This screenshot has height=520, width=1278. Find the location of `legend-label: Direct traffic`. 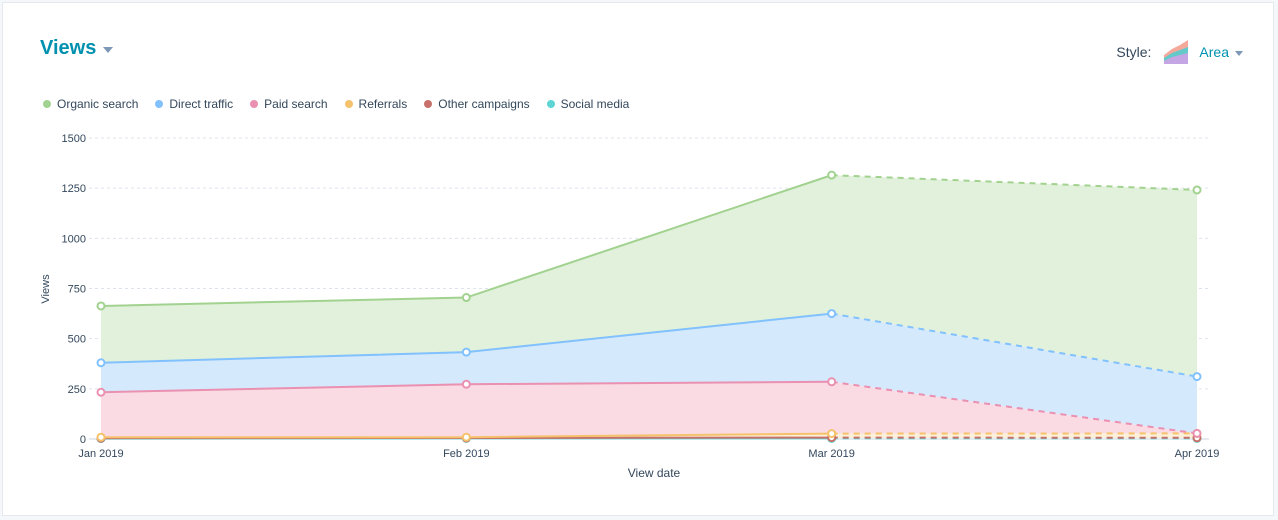

legend-label: Direct traffic is located at coordinates (201, 104).